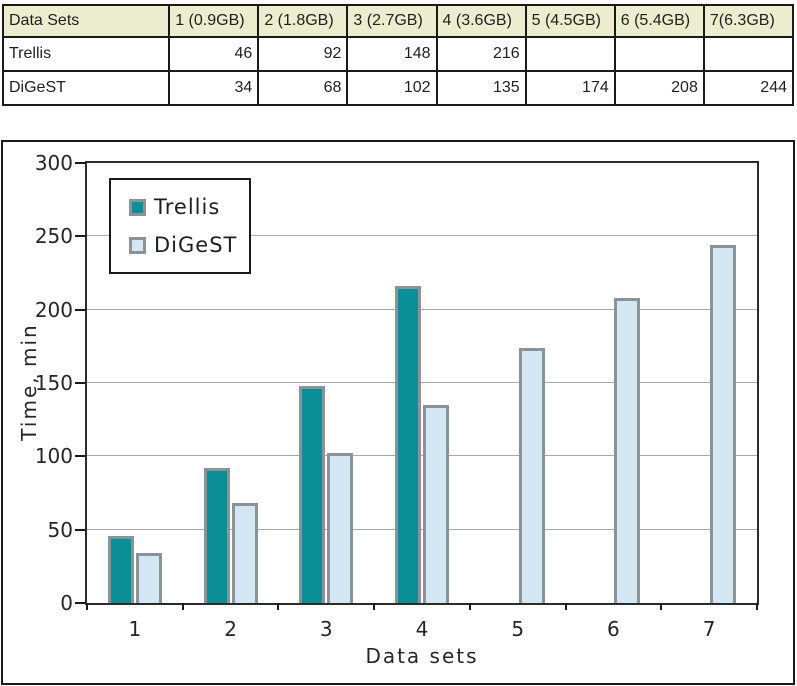 The image size is (797, 686). What do you see at coordinates (481, 88) in the screenshot?
I see `table-cell: 135` at bounding box center [481, 88].